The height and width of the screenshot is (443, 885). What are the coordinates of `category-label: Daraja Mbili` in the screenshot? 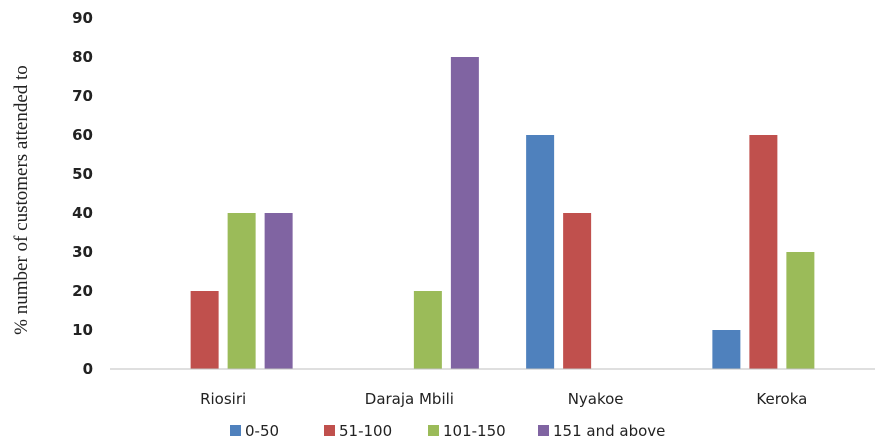 It's located at (409, 399).